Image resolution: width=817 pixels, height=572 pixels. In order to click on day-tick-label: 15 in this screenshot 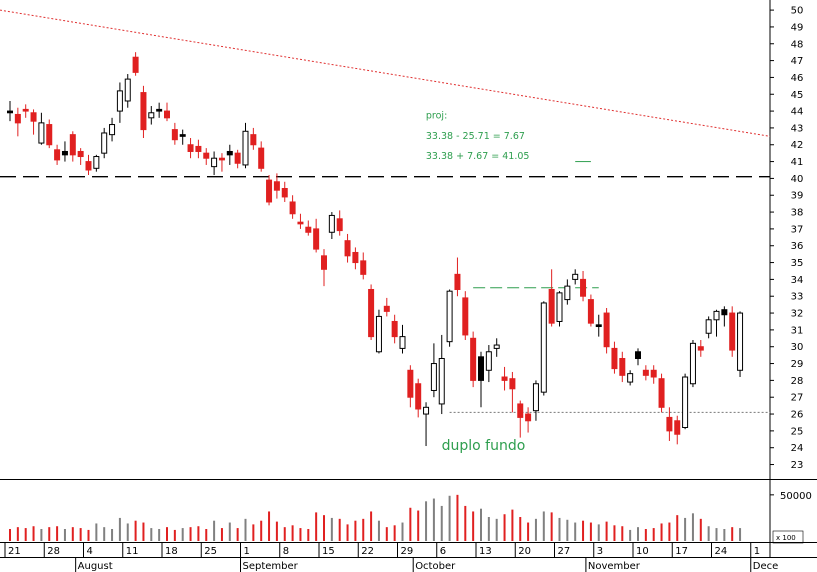, I will do `click(328, 551)`.